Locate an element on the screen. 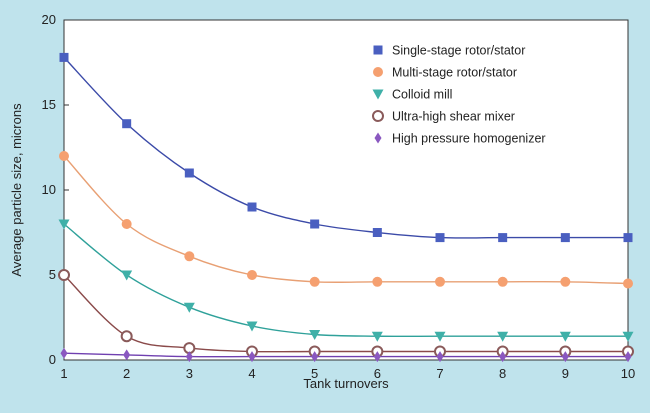 This screenshot has height=413, width=650. y-tick-label: 15 is located at coordinates (49, 104).